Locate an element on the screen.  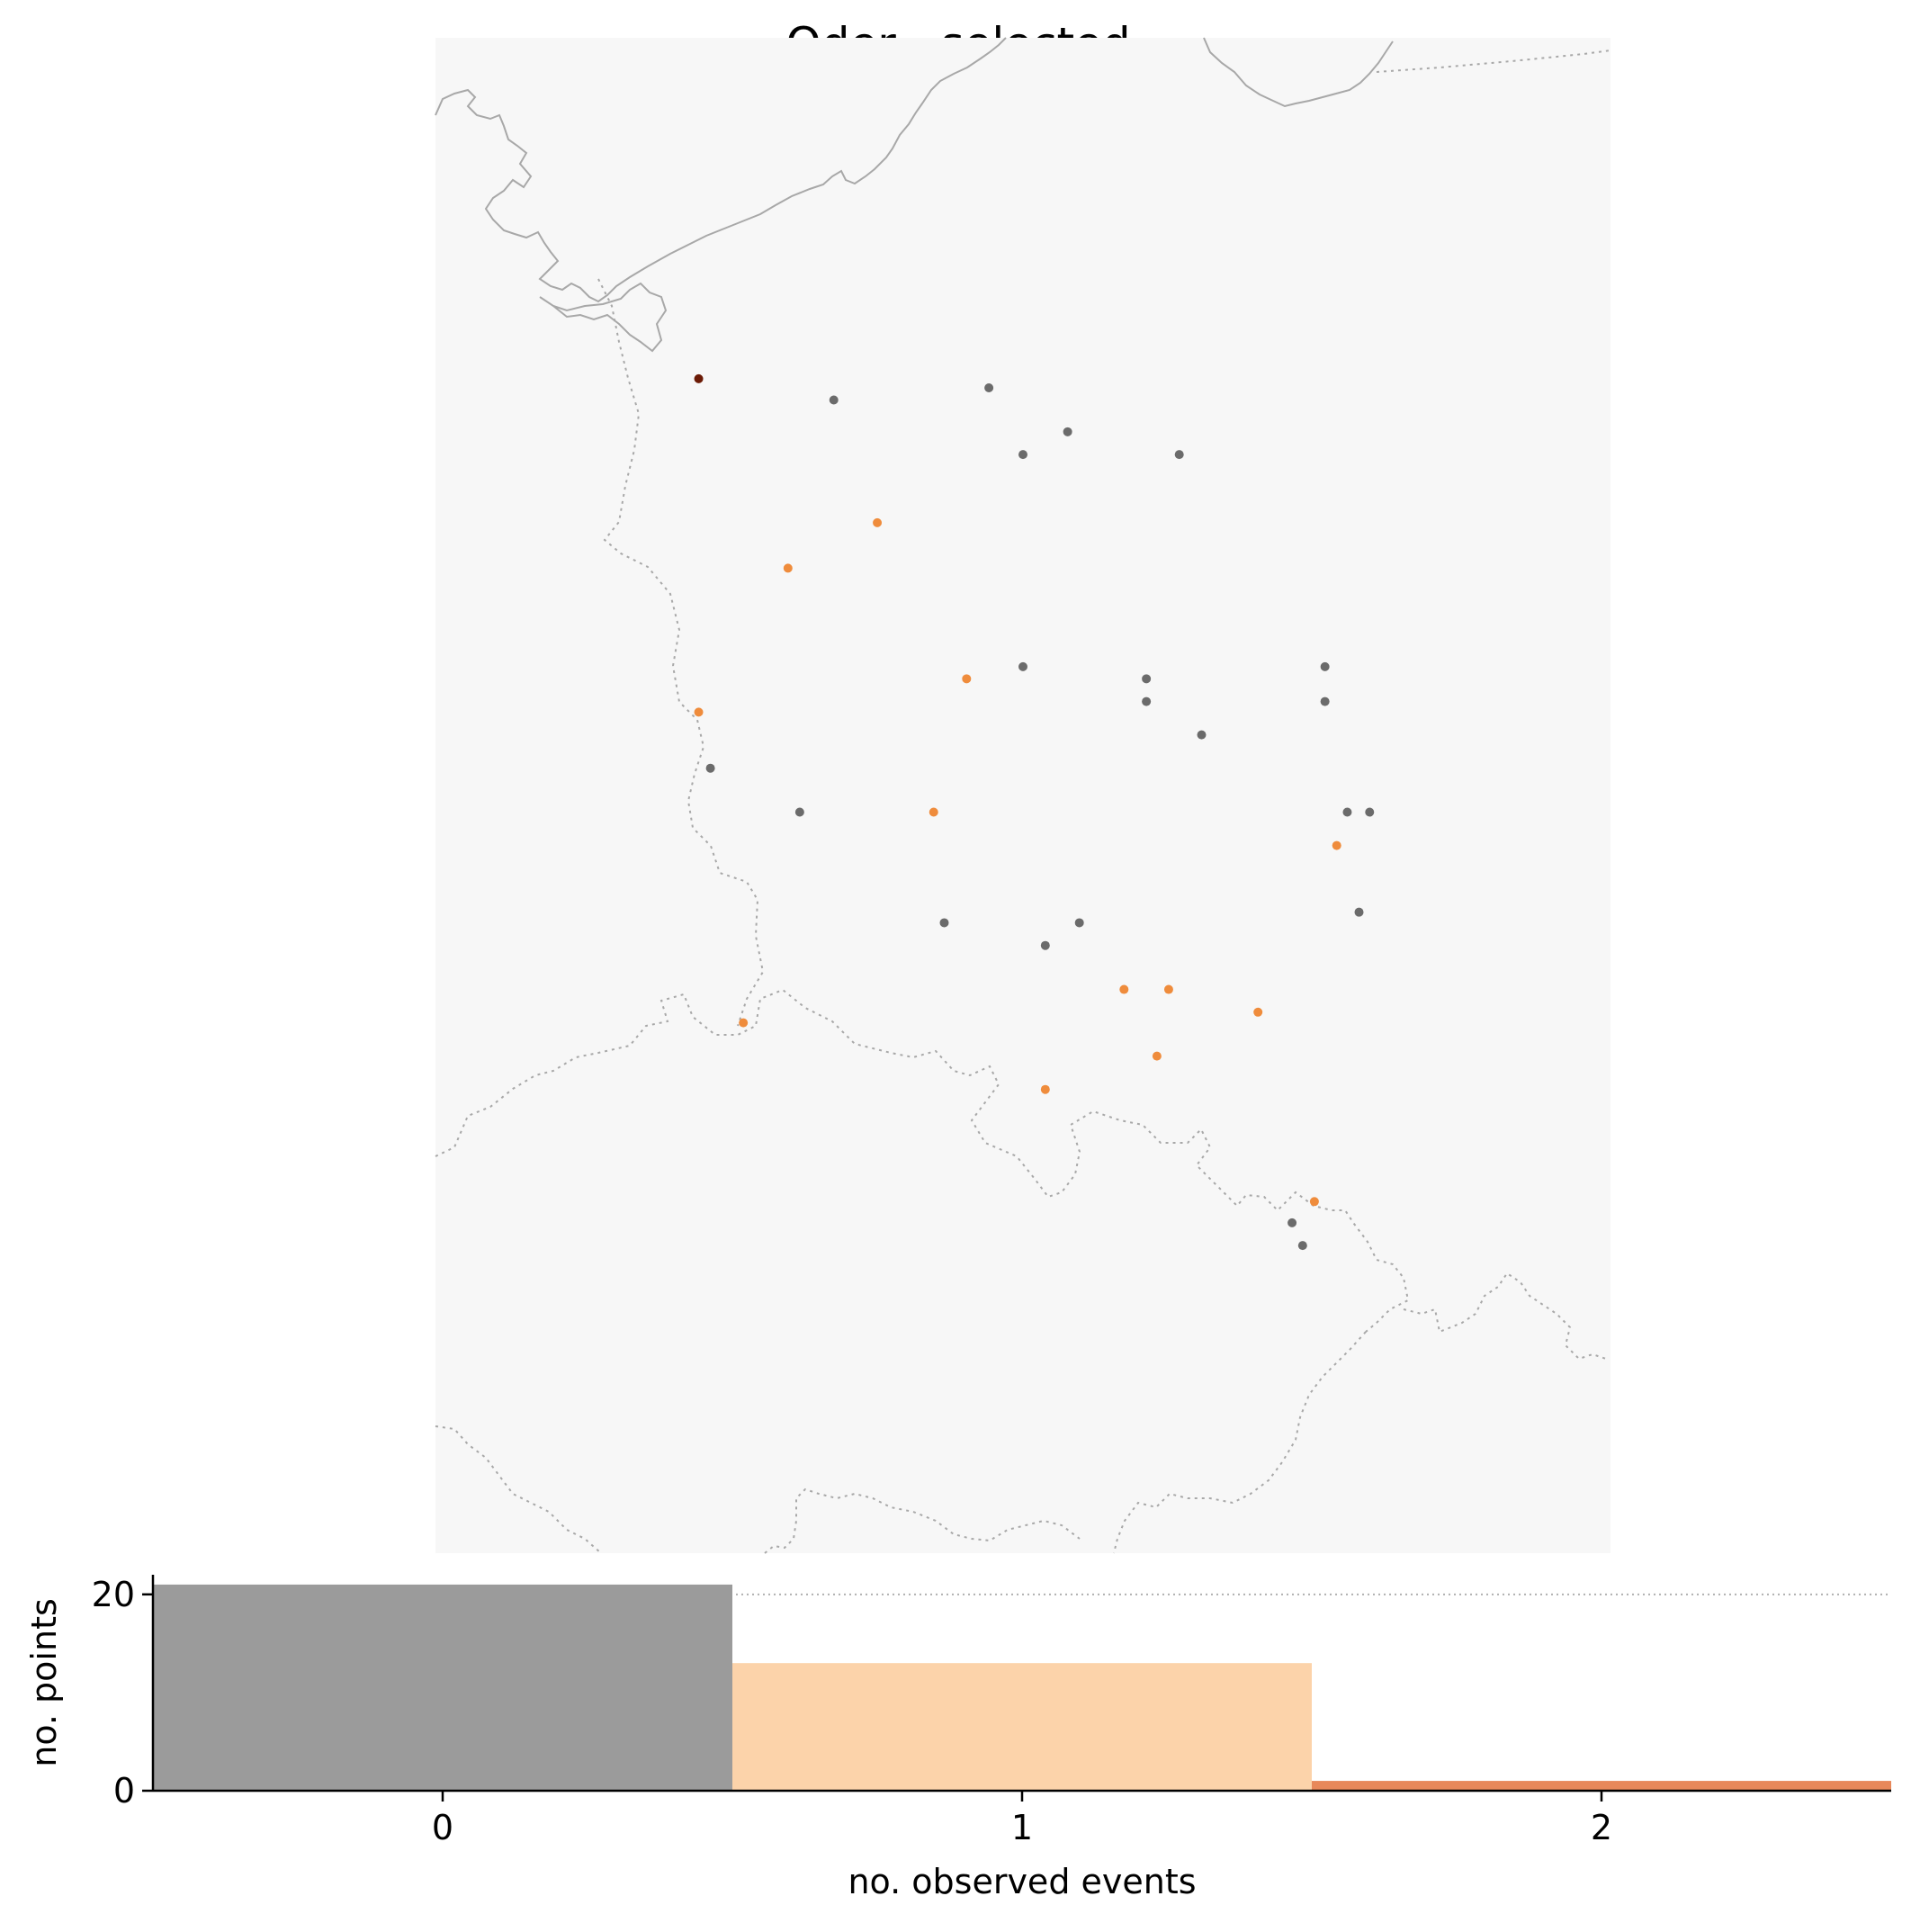
x-tick-label: 0 is located at coordinates (443, 1827).